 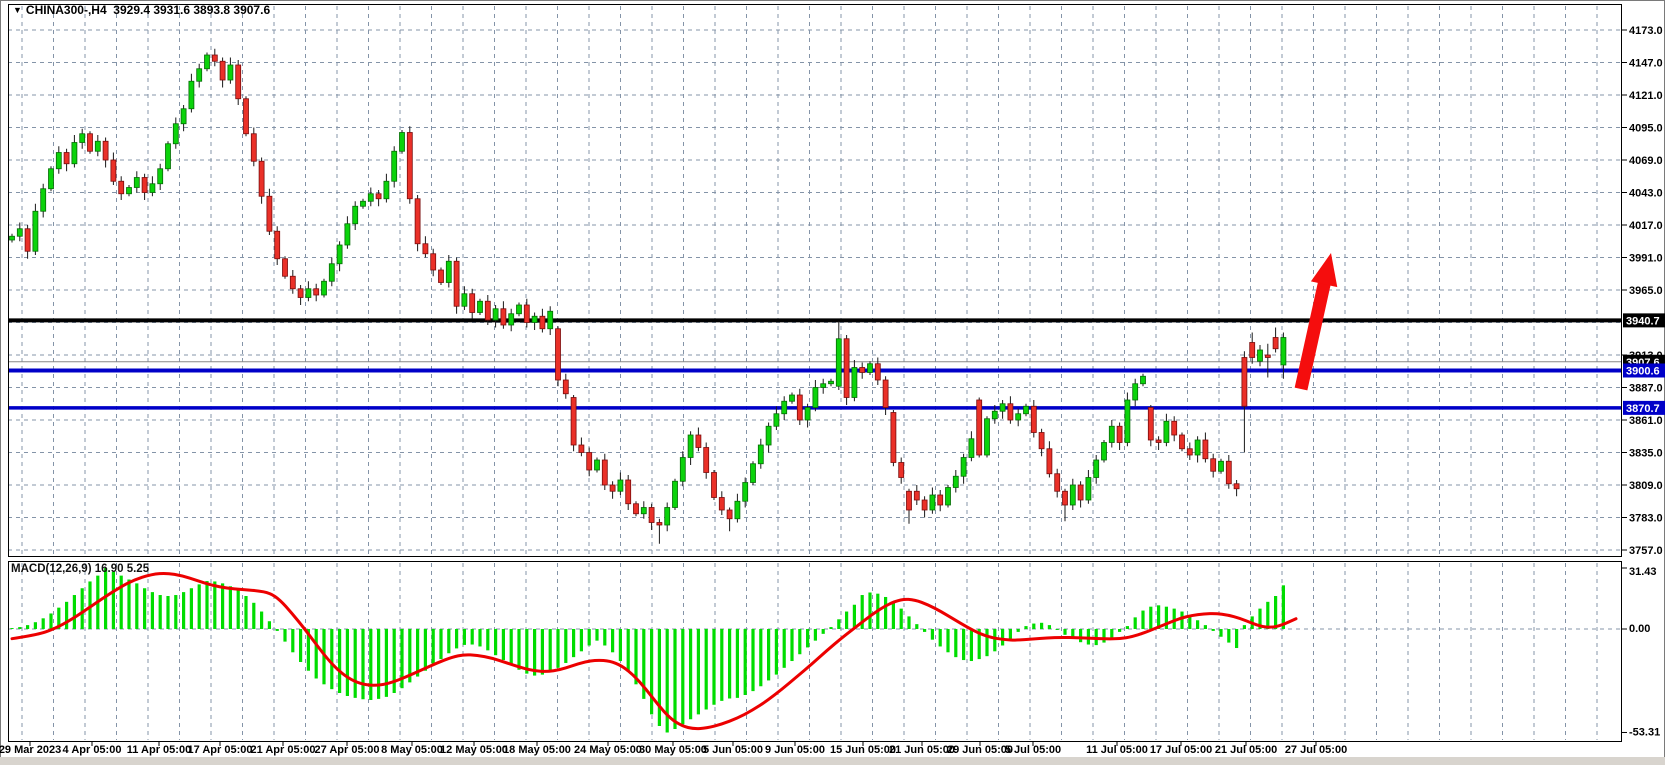 What do you see at coordinates (795, 750) in the screenshot?
I see `time-label: 9 Jun 05:00` at bounding box center [795, 750].